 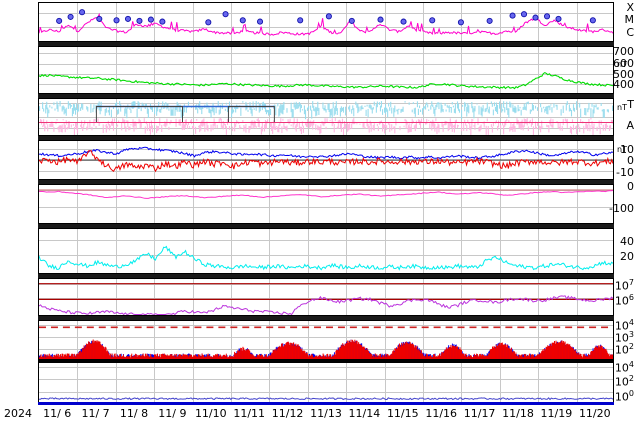 What do you see at coordinates (326, 118) in the screenshot?
I see `temp-alpha-trace` at bounding box center [326, 118].